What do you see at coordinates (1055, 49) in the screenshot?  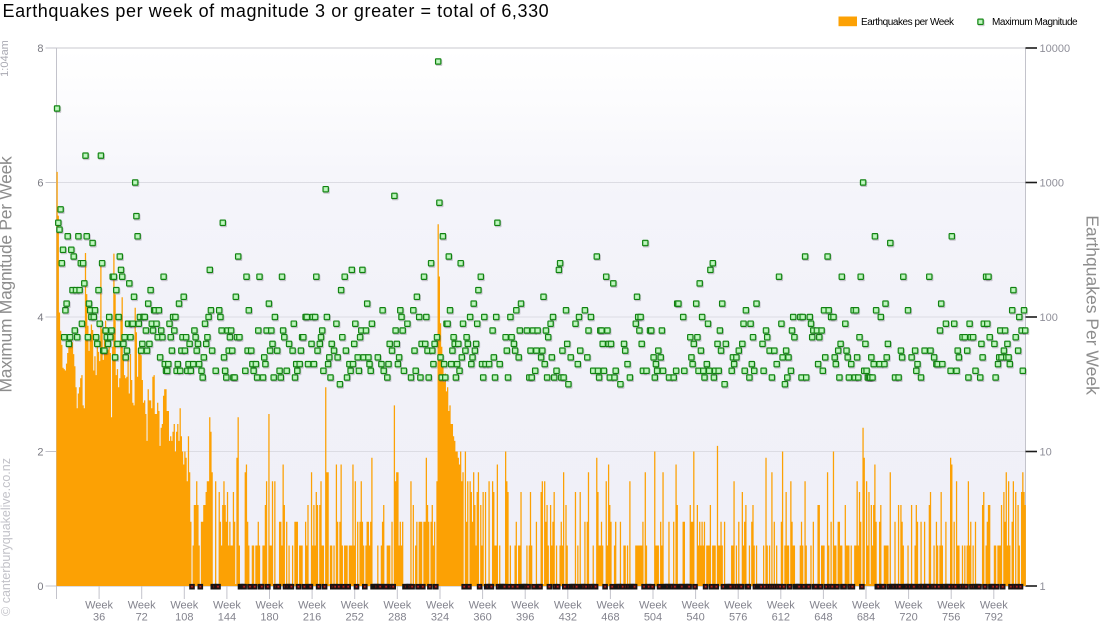 I see `svg-text: 10000` at bounding box center [1055, 49].